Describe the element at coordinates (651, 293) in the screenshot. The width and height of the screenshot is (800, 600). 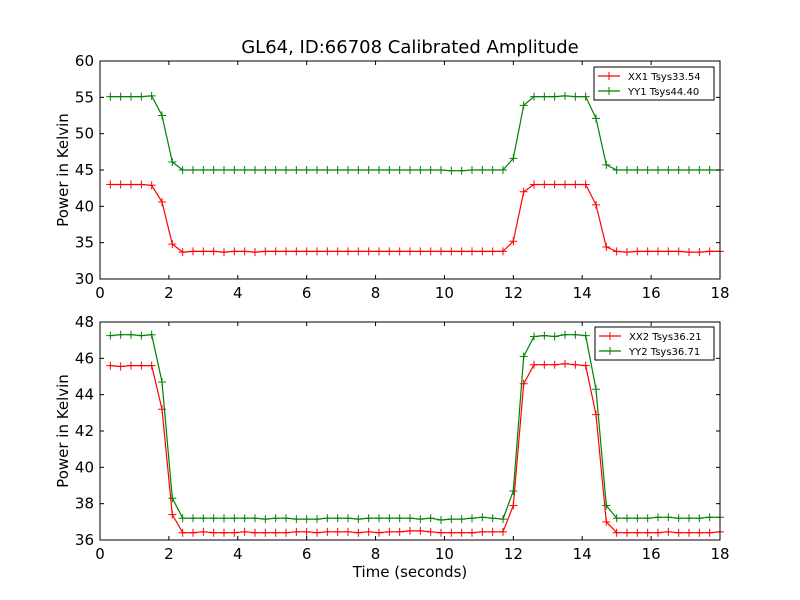
I see `x-tick-label: 16` at that location.